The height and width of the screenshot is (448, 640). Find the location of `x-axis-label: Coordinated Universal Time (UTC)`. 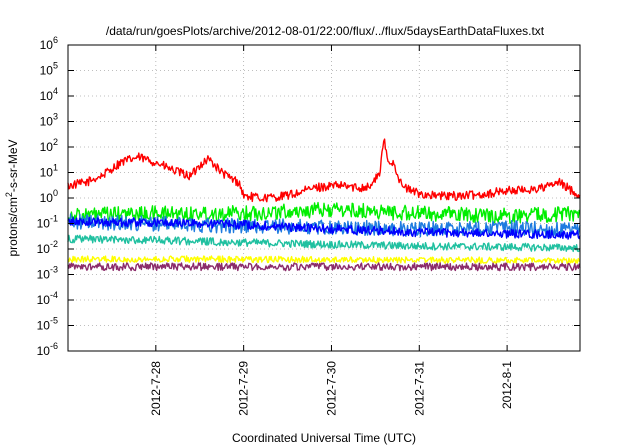

x-axis-label: Coordinated Universal Time (UTC) is located at coordinates (324, 438).